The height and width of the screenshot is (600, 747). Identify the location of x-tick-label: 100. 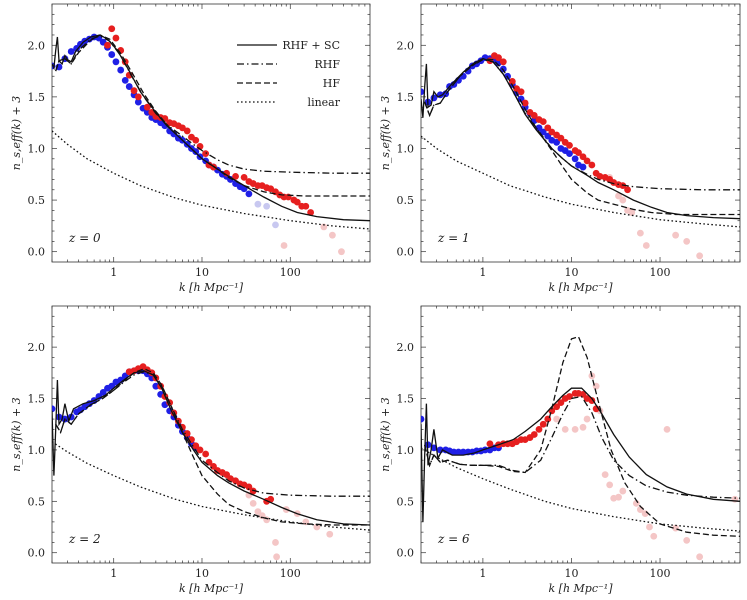
(660, 573).